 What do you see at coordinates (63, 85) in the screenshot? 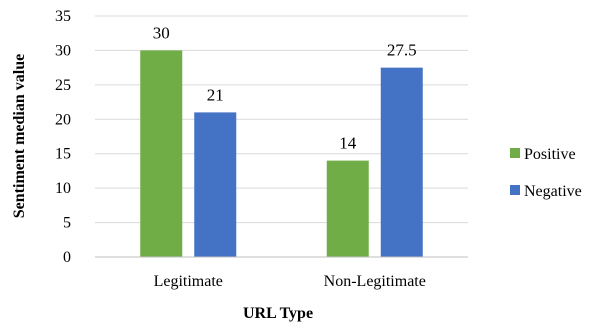
I see `y-tick-label: 25` at bounding box center [63, 85].